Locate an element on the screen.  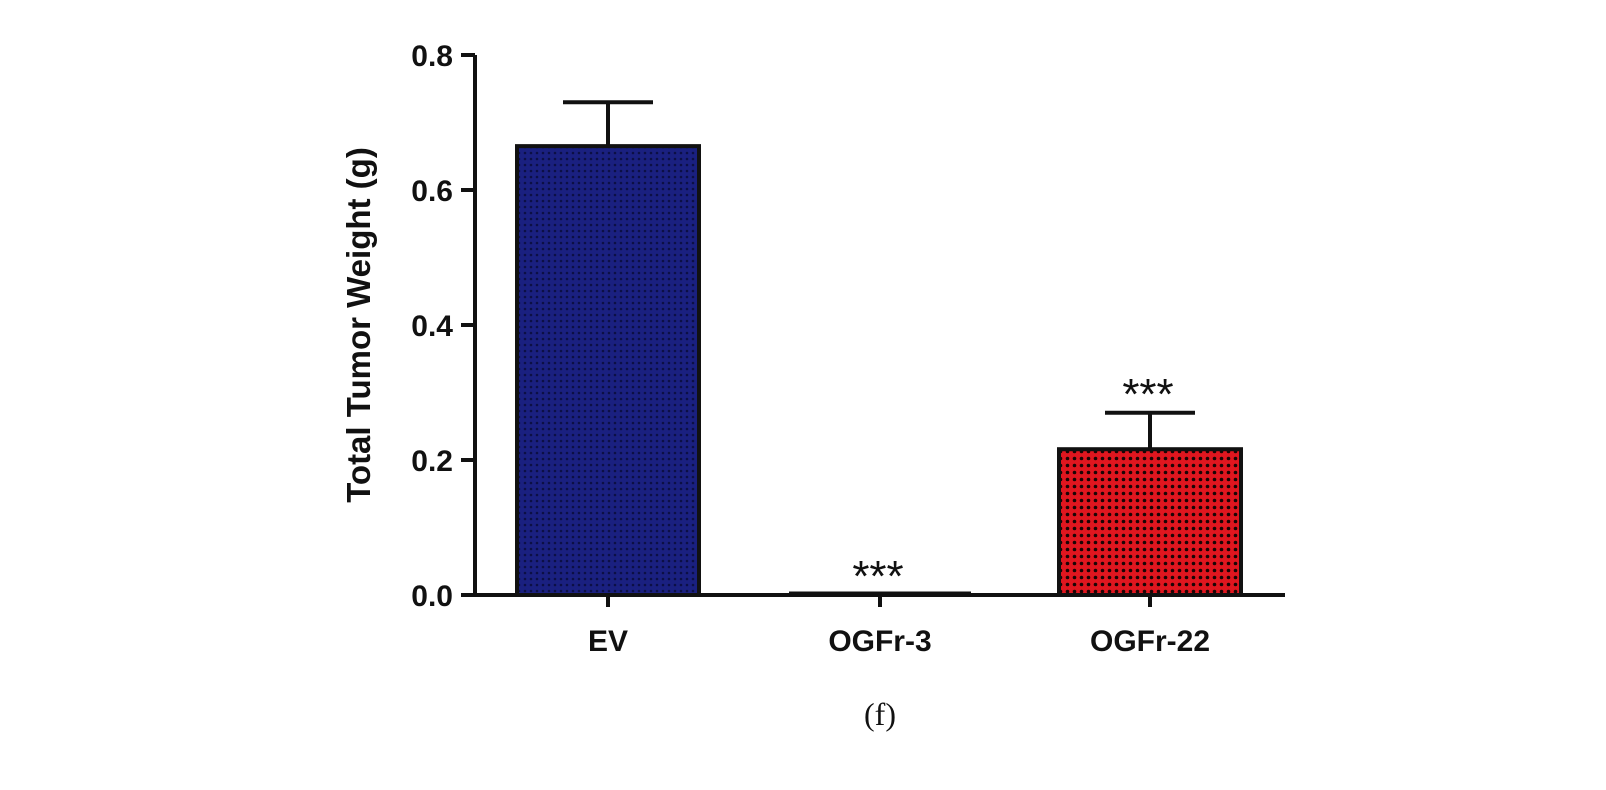
y-tick-label: 0.0 is located at coordinates (432, 596).